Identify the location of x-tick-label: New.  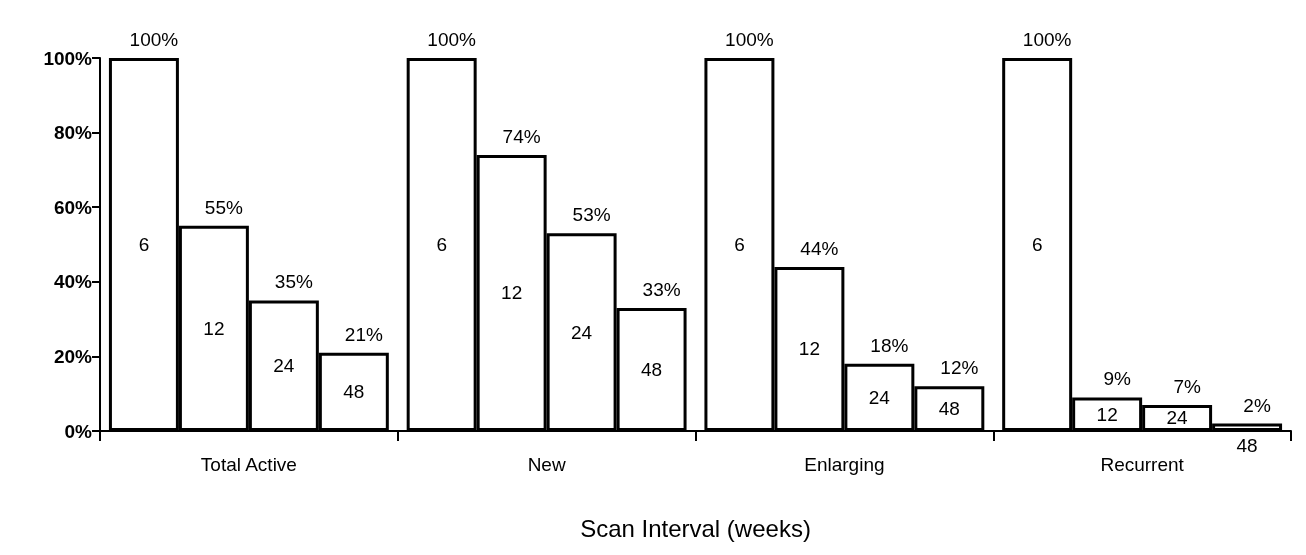
(546, 464).